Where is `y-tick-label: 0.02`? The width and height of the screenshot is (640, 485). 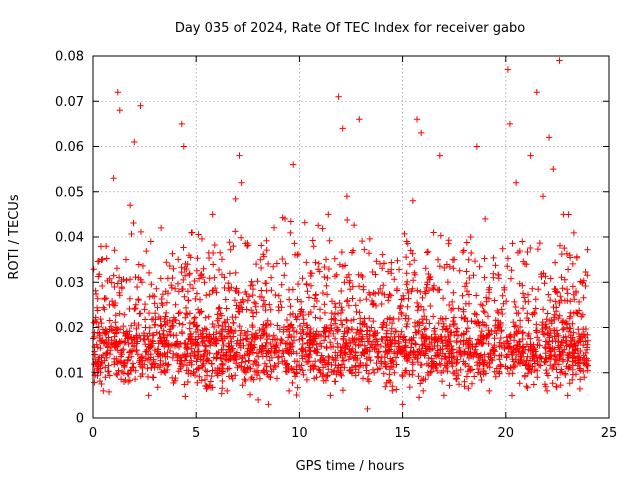 y-tick-label: 0.02 is located at coordinates (69, 328).